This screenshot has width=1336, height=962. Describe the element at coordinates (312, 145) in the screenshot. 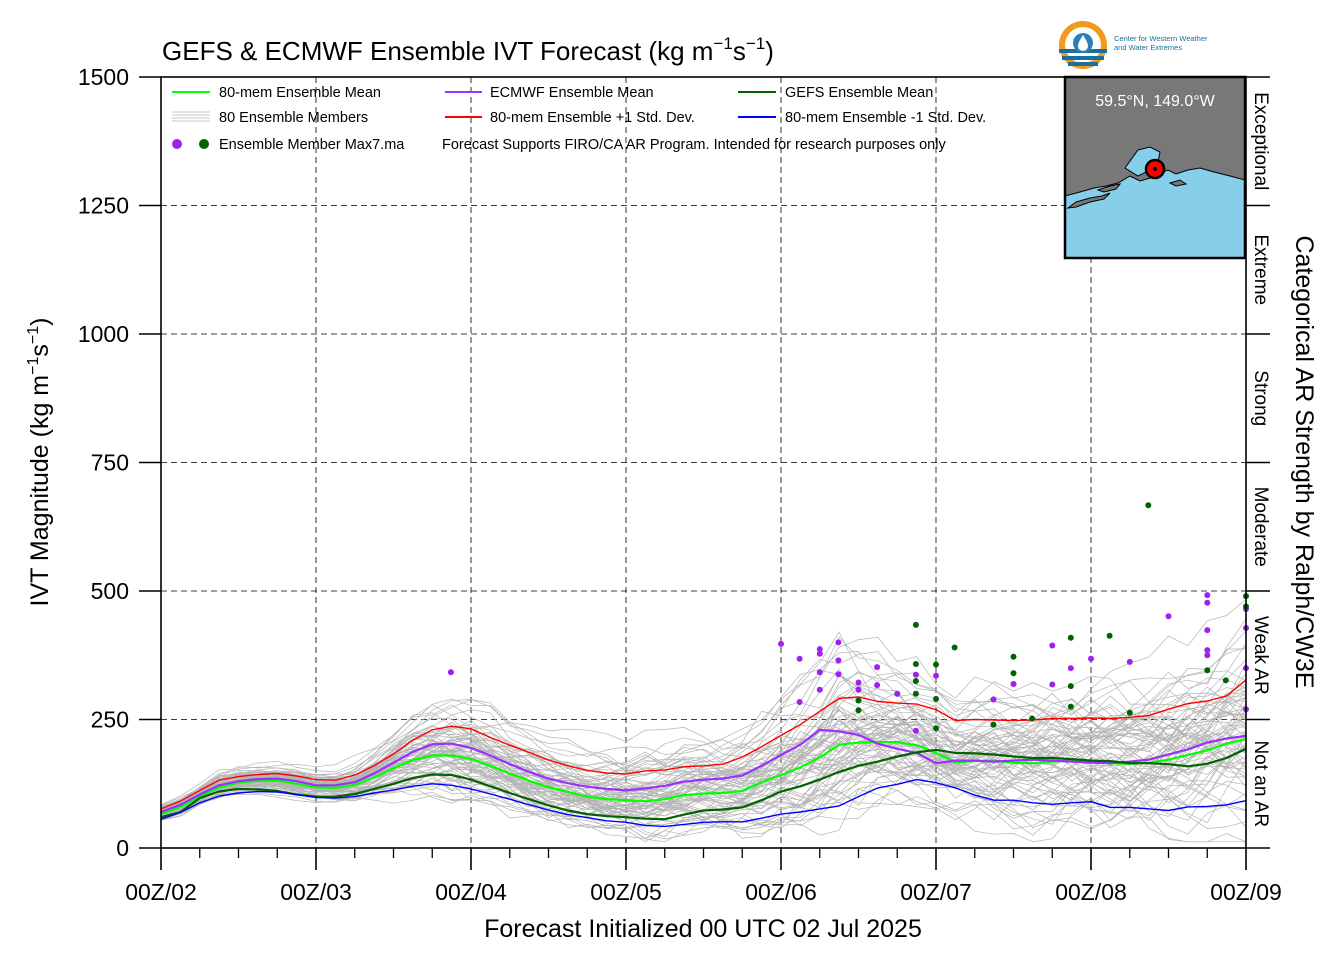

I see `legend-max-dots: Ensemble Member Max7.ma` at that location.